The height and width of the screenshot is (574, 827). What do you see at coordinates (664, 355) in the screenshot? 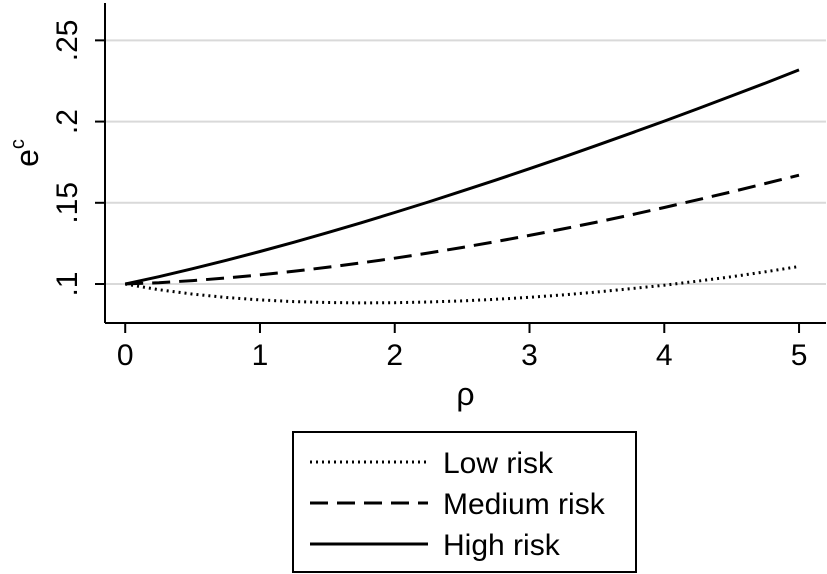
I see `x-tick-label: 4` at bounding box center [664, 355].